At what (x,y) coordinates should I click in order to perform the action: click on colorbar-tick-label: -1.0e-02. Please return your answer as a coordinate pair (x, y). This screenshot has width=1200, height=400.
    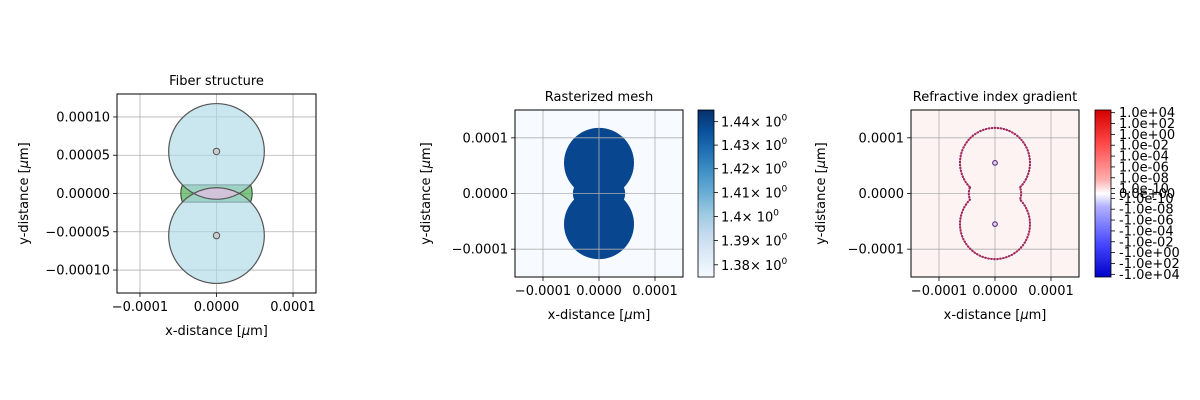
    Looking at the image, I should click on (1146, 242).